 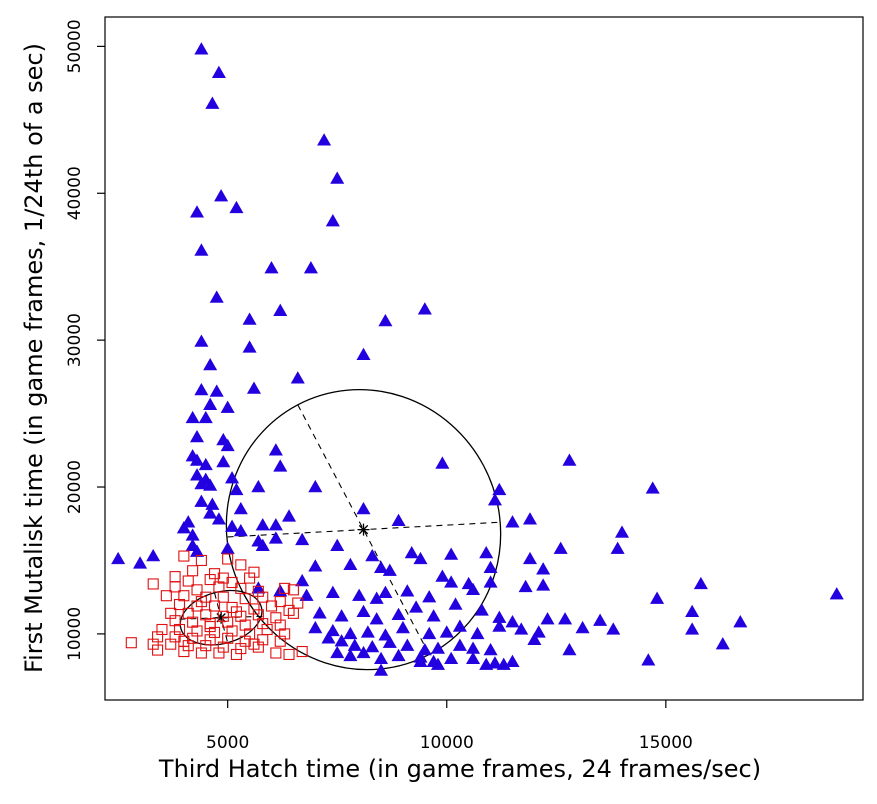 What do you see at coordinates (363, 529) in the screenshot?
I see `ellipse-major-axis` at bounding box center [363, 529].